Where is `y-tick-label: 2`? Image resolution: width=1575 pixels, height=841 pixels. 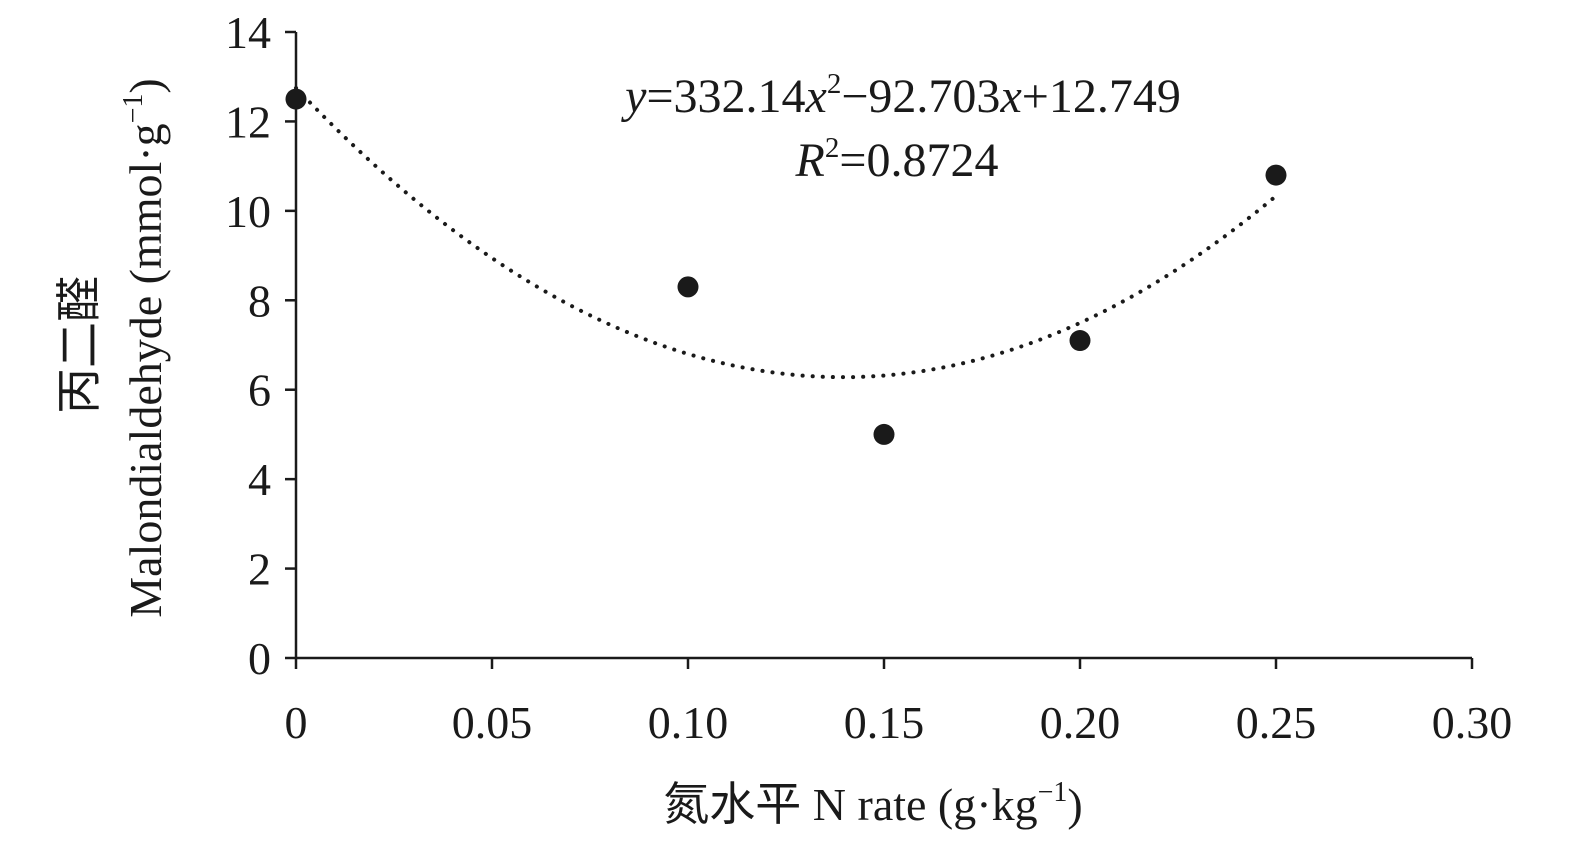 y-tick-label: 2 is located at coordinates (259, 569).